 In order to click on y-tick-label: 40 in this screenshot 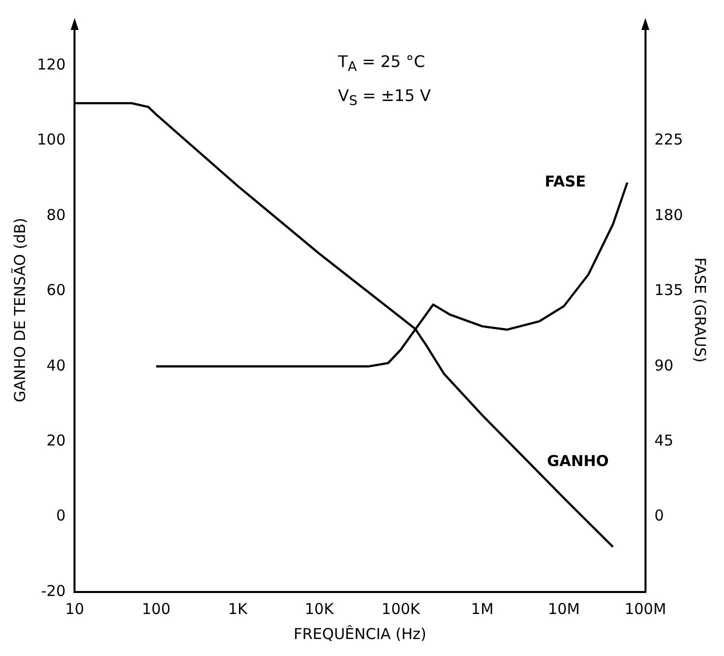, I will do `click(56, 365)`.